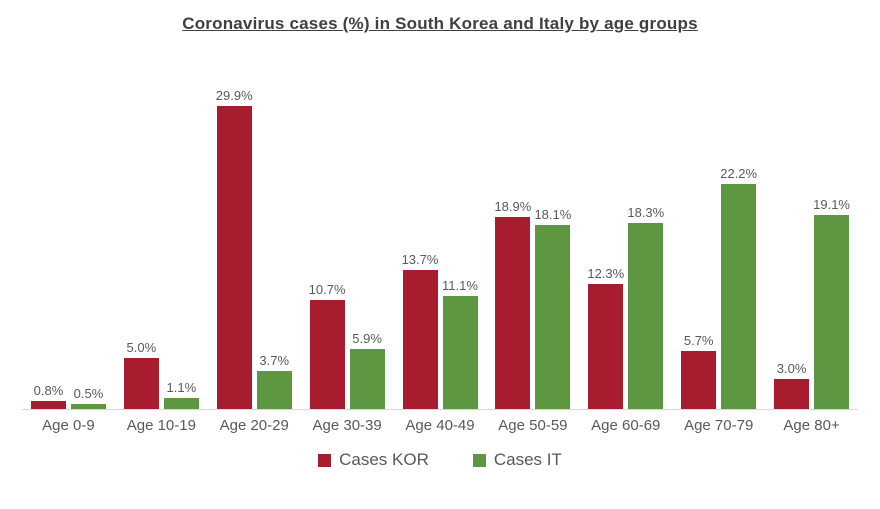  I want to click on bar-wrap: 13.7%, so click(420, 330).